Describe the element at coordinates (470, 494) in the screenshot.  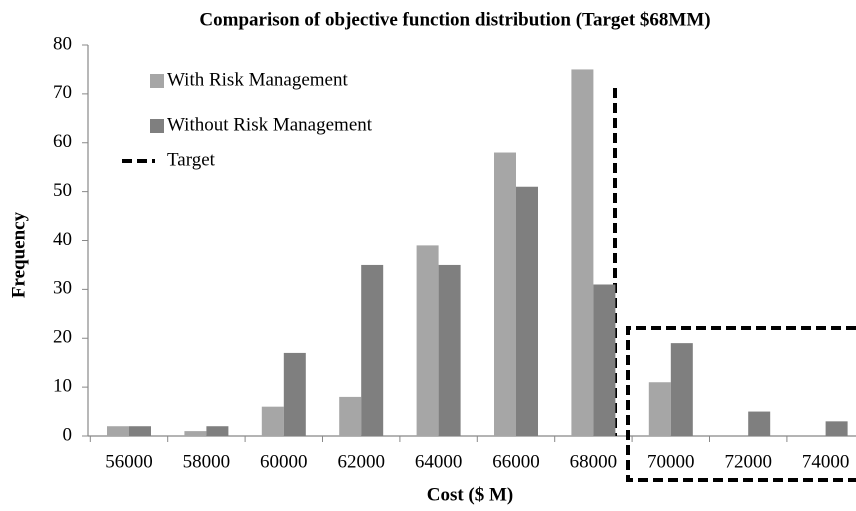
I see `x-axis-title: Cost ($ M)` at that location.